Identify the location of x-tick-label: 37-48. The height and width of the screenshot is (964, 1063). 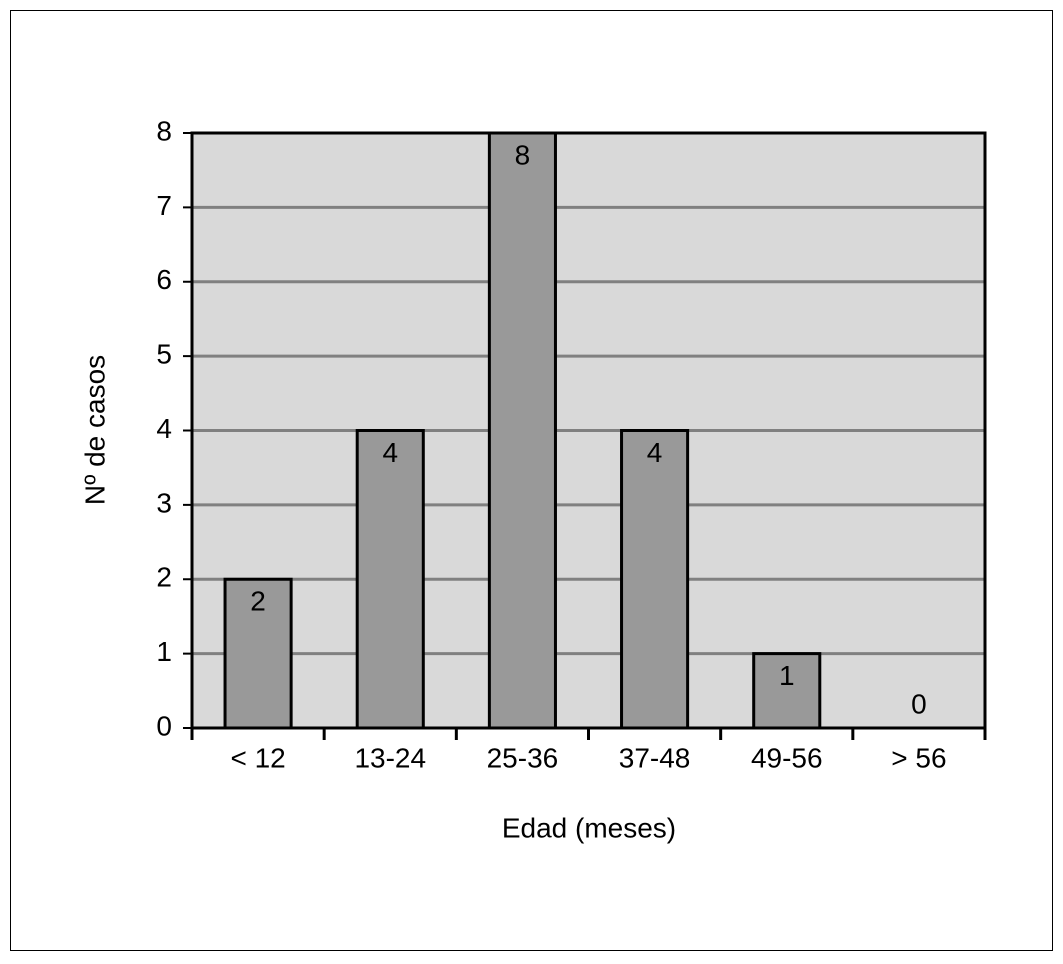
(655, 757).